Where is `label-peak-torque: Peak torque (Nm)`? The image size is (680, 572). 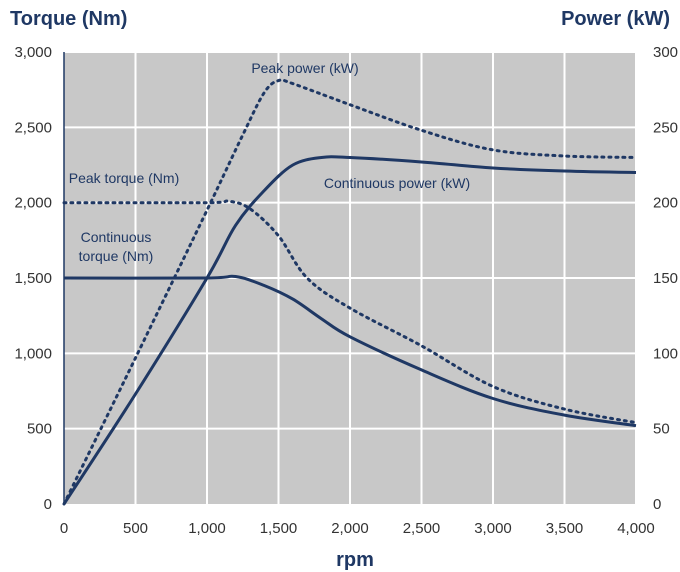
label-peak-torque: Peak torque (Nm) is located at coordinates (124, 178).